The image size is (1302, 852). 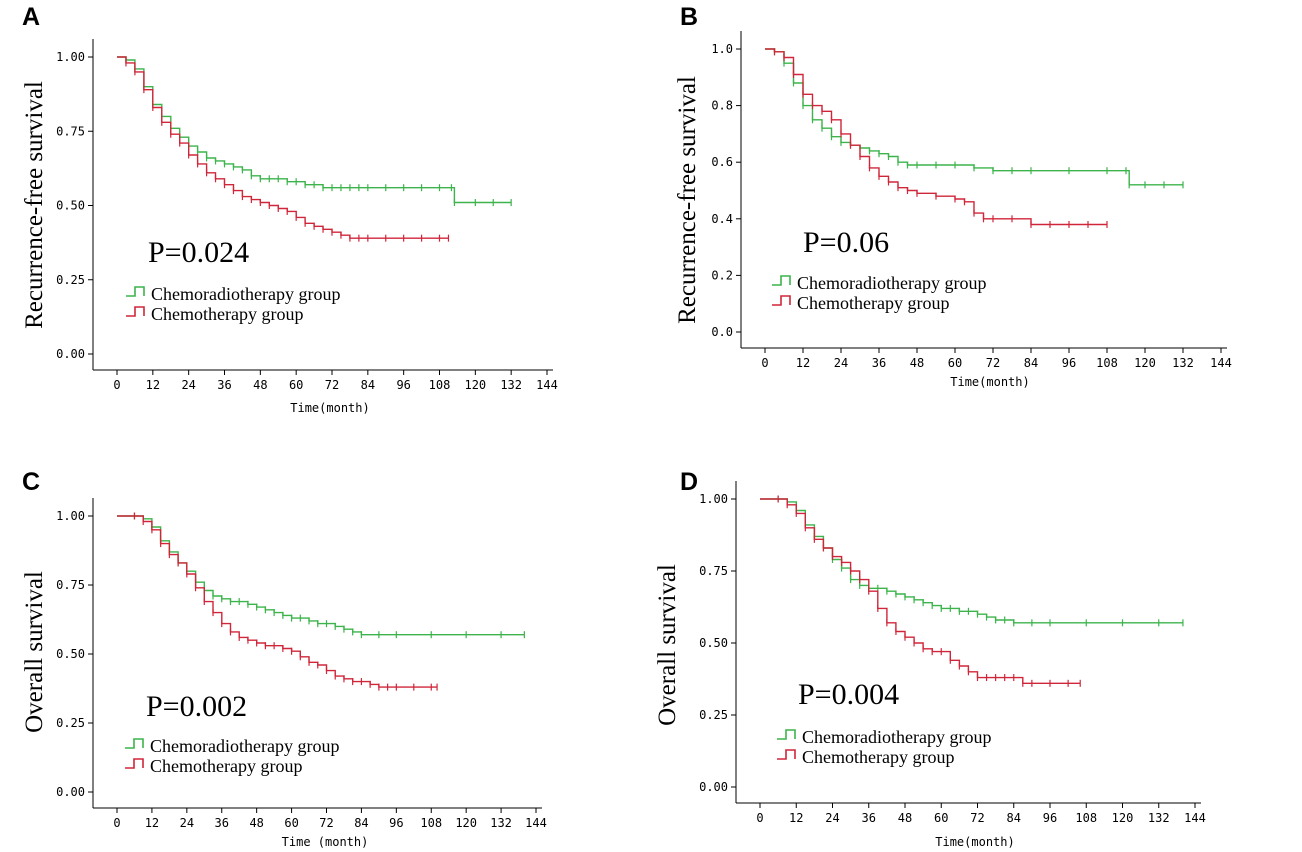 What do you see at coordinates (31, 17) in the screenshot?
I see `panel-label: A` at bounding box center [31, 17].